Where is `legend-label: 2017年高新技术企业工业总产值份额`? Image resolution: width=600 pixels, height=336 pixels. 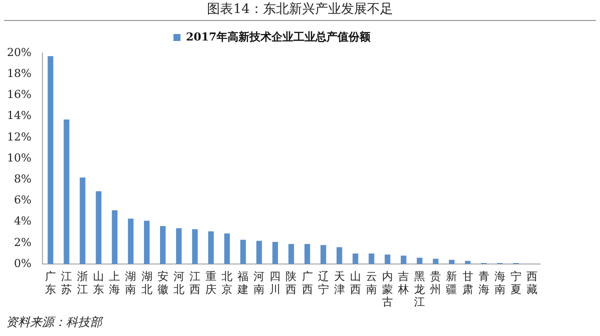
legend-label: 2017年高新技术企业工业总产值份额 is located at coordinates (279, 37).